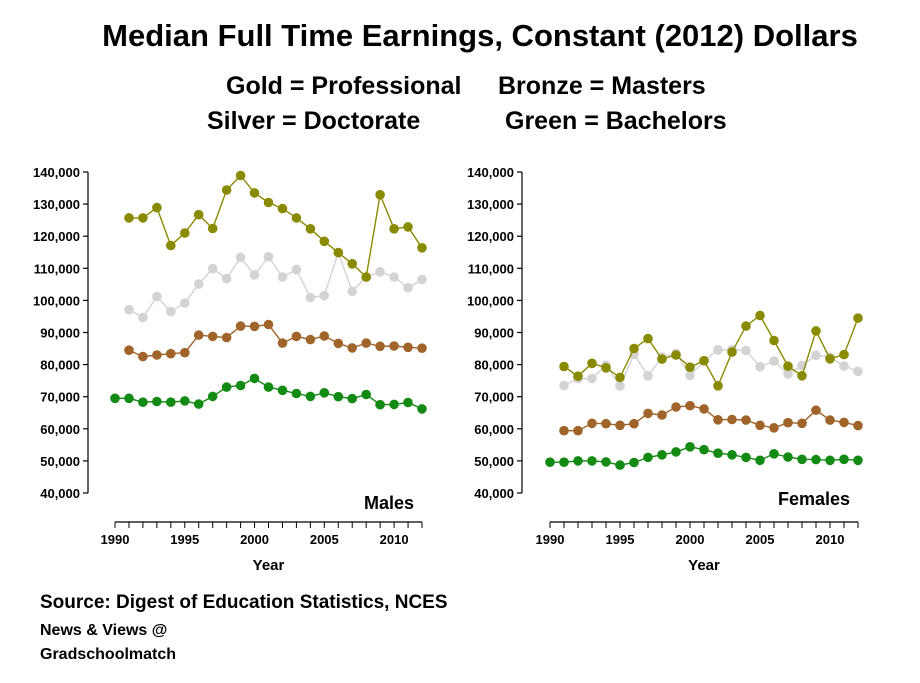 This screenshot has width=920, height=683. I want to click on credit-line-1: News & Views @, so click(104, 630).